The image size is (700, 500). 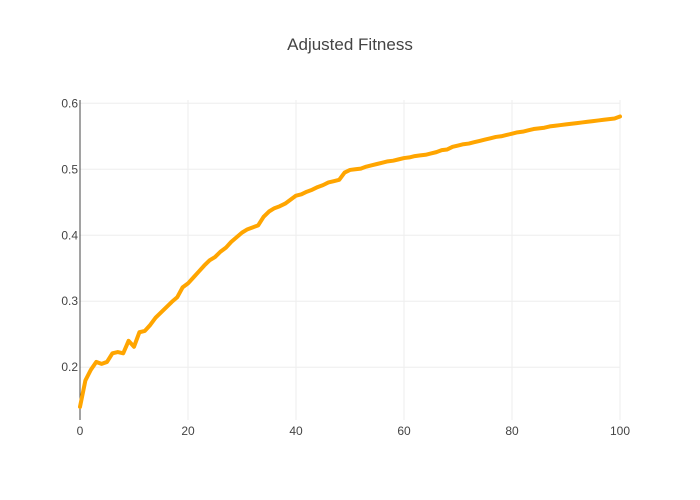 I want to click on x-tick-label: 100, so click(x=620, y=431).